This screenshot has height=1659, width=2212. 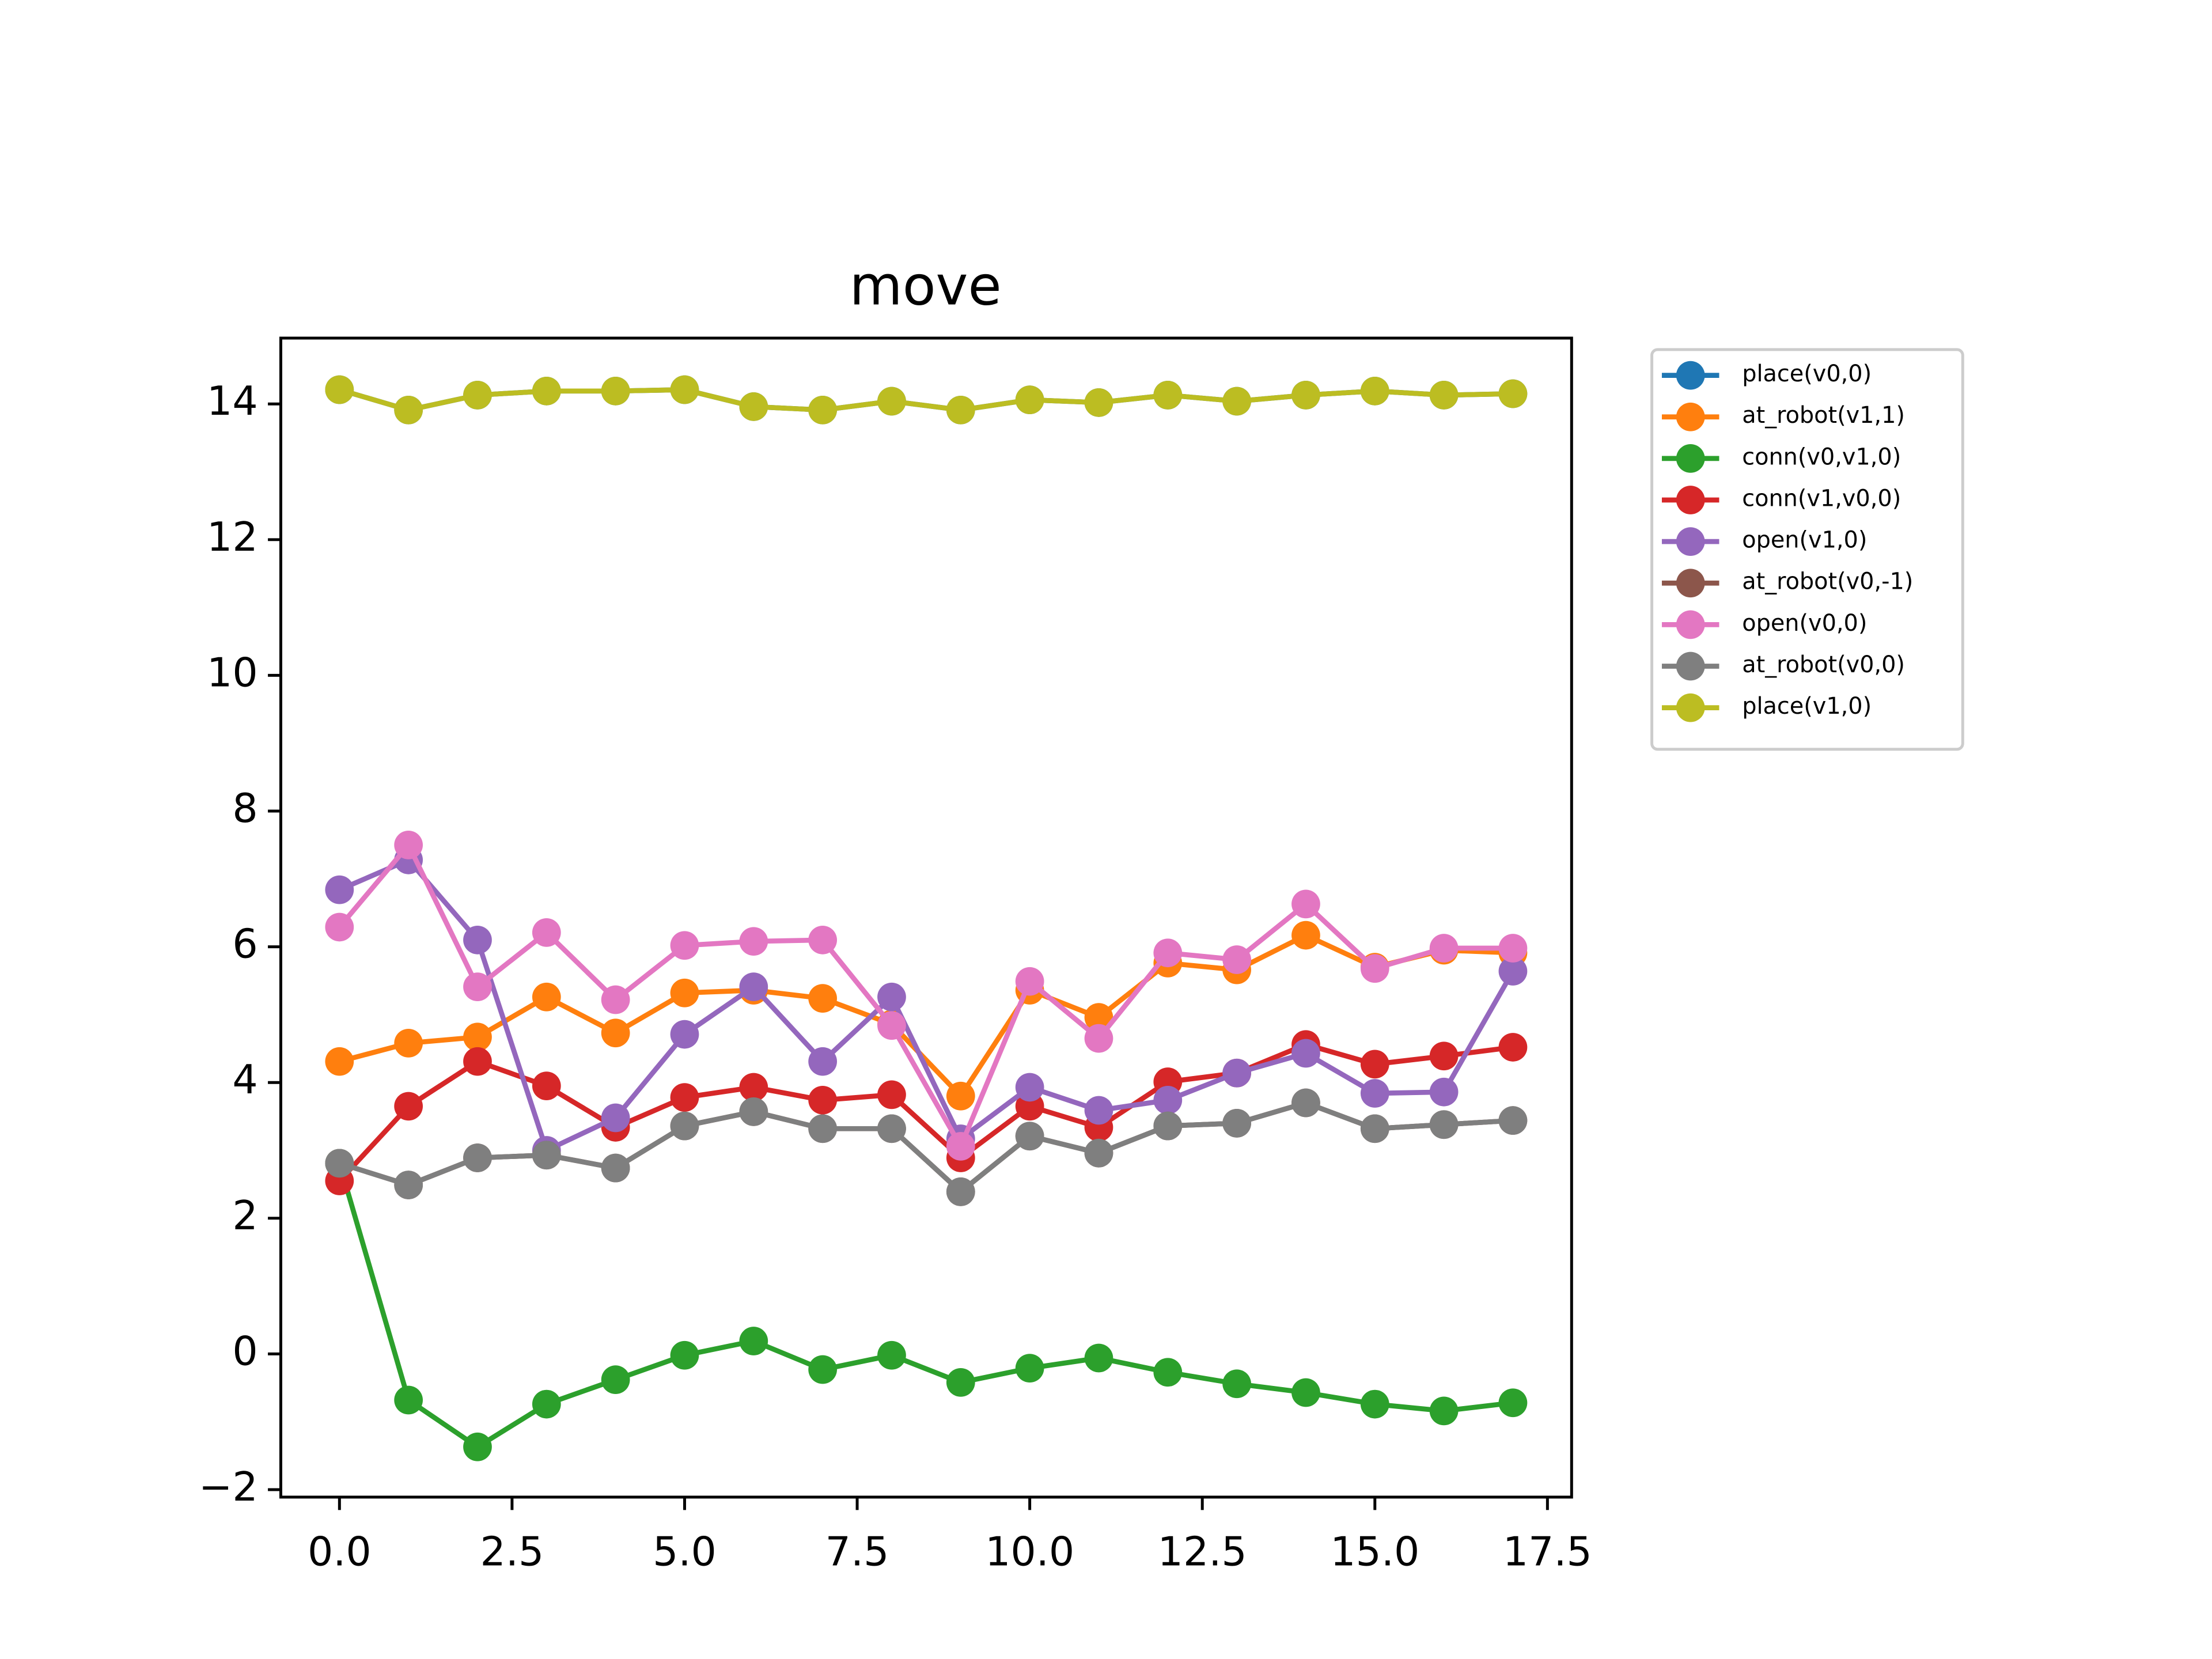 I want to click on legend-label: conn(v0,v1,0), so click(x=1821, y=457).